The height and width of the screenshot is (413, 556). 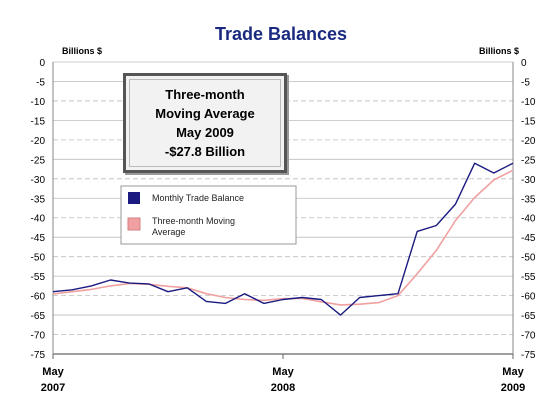 I want to click on y-tick-label-left: -70, so click(x=38, y=336).